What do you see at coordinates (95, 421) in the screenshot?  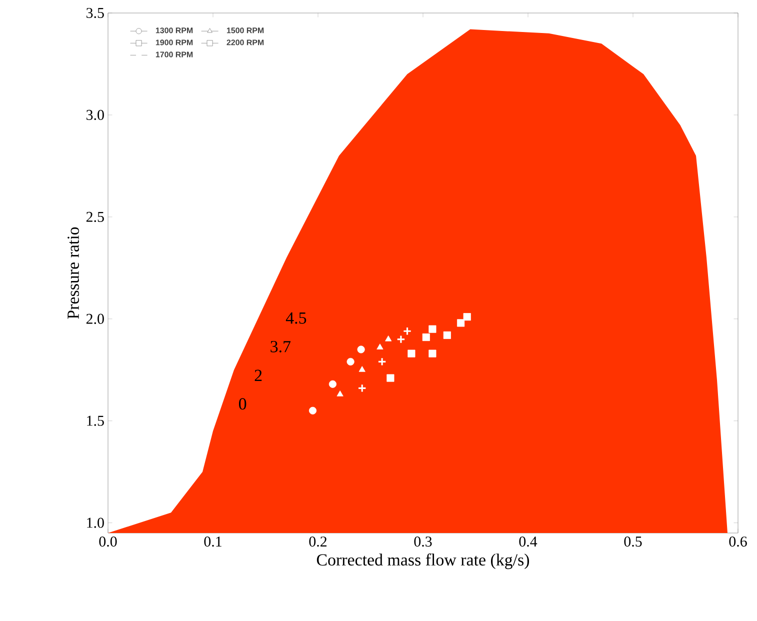 I see `y-tick-label: 1.5` at bounding box center [95, 421].